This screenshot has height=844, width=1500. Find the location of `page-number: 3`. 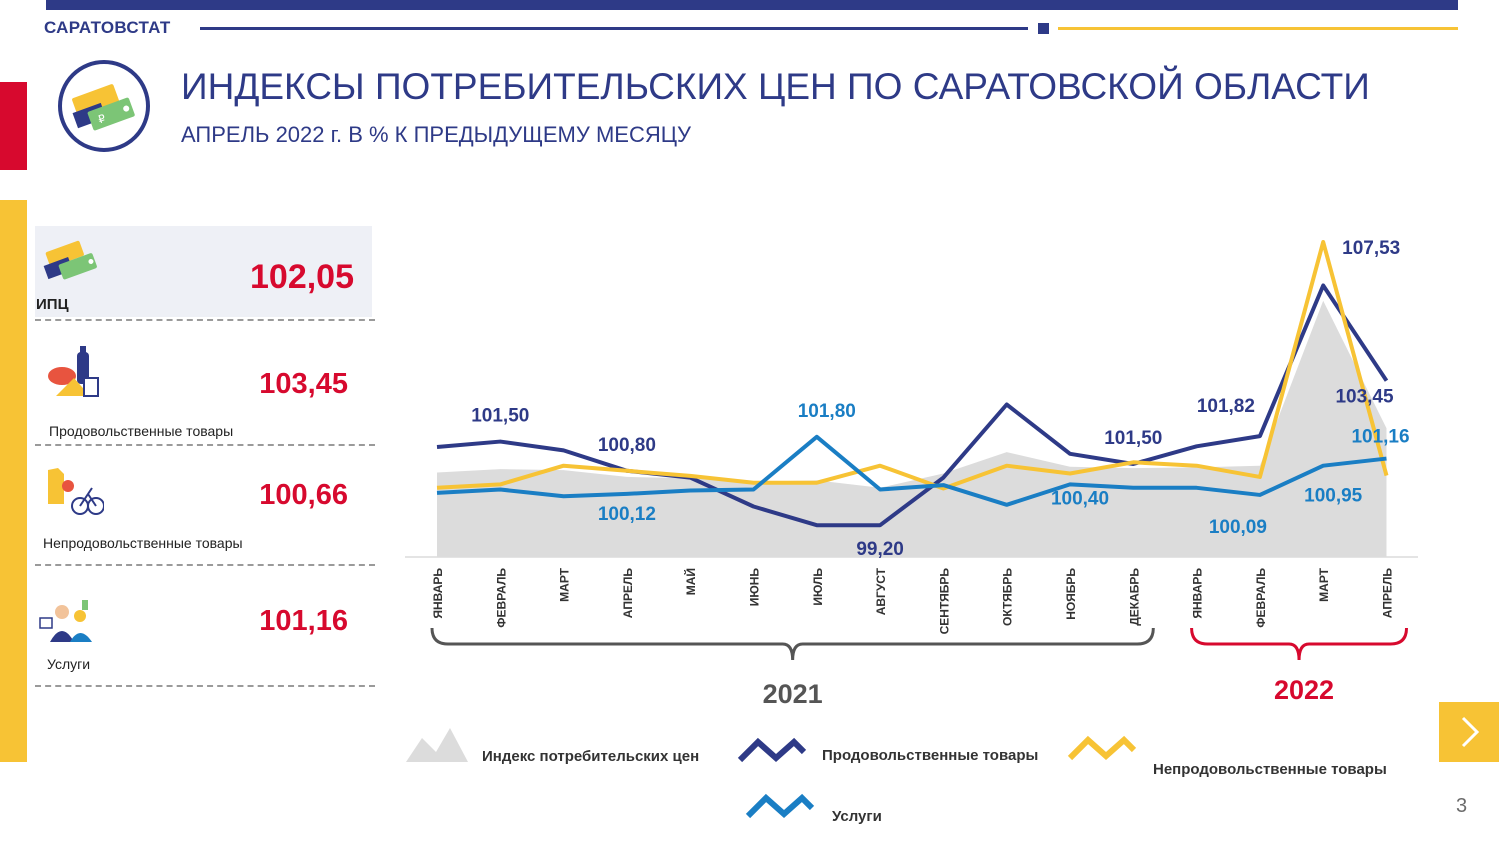

page-number: 3 is located at coordinates (1462, 806).